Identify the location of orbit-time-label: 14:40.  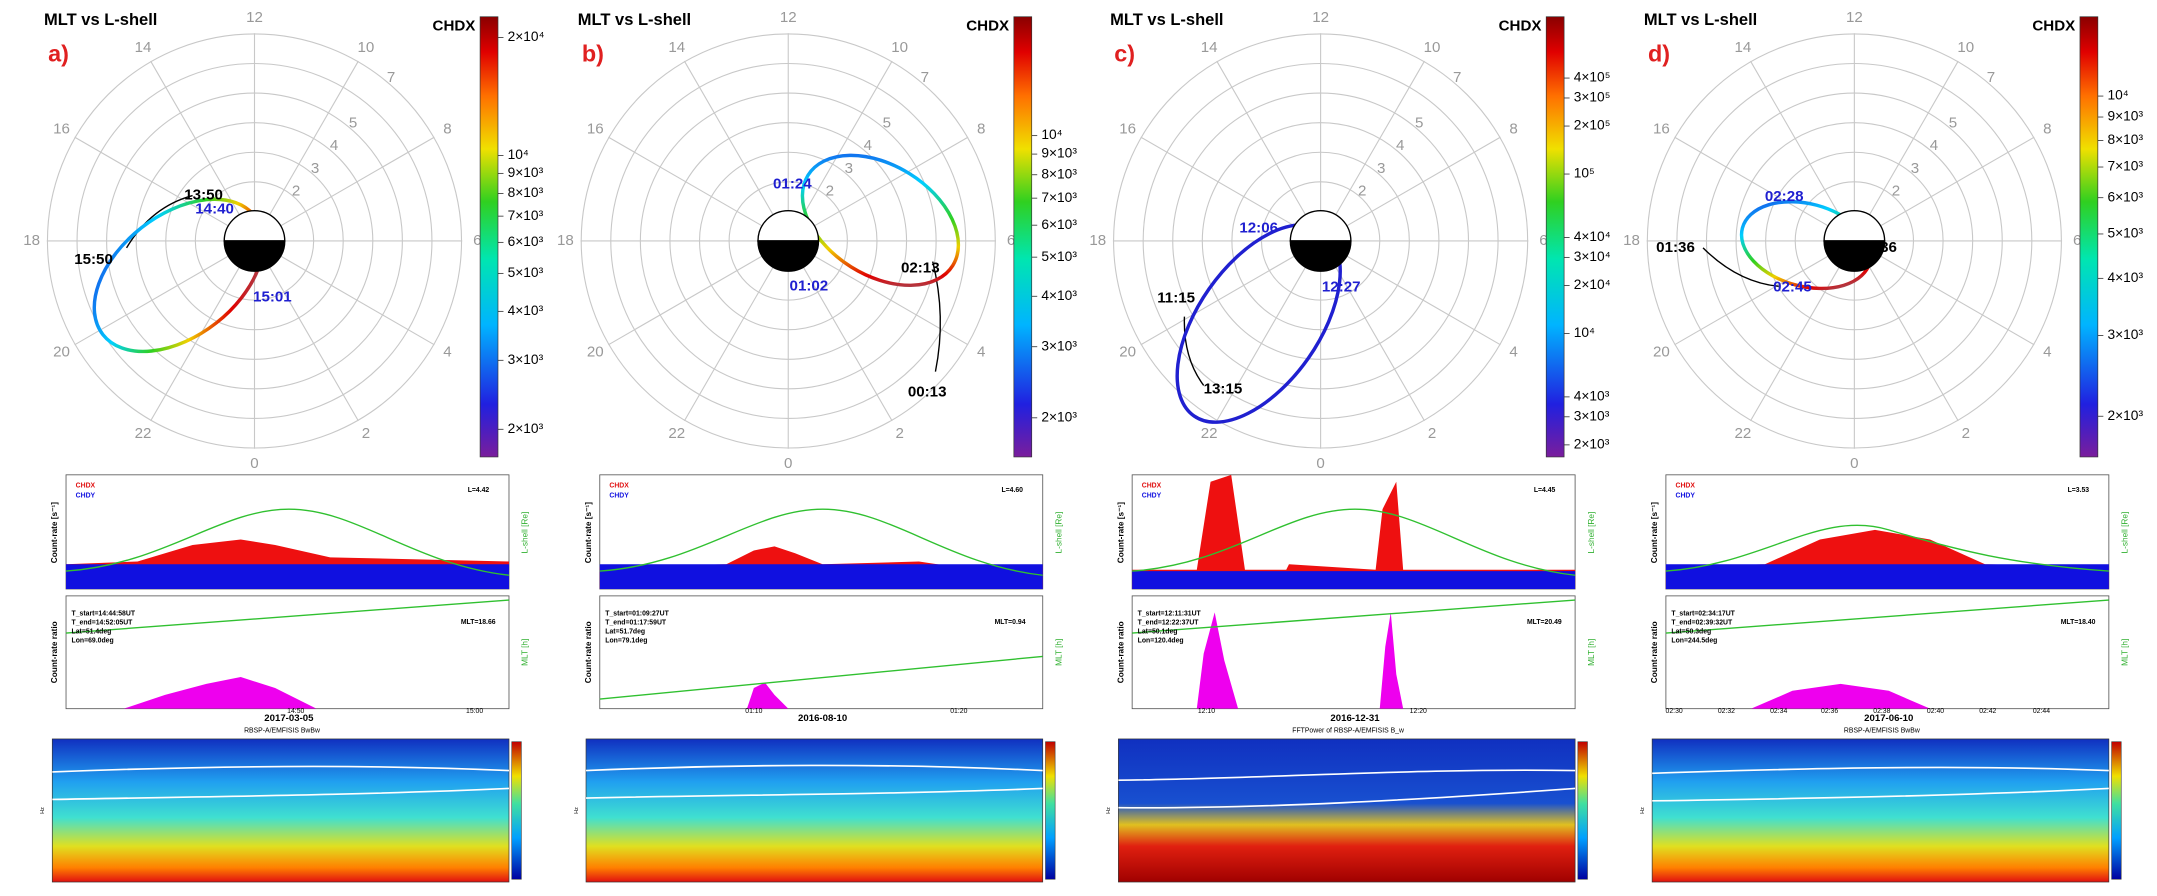
(214, 208).